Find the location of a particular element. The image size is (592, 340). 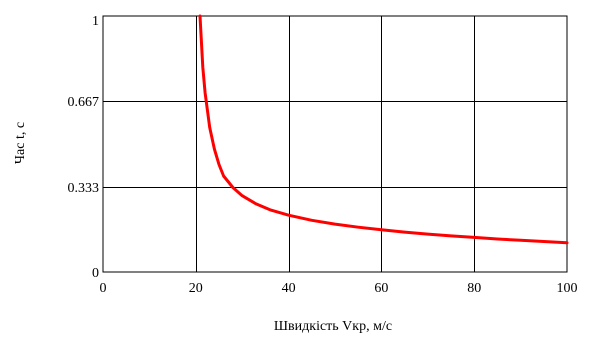

x-tick-label: 20 is located at coordinates (196, 288).